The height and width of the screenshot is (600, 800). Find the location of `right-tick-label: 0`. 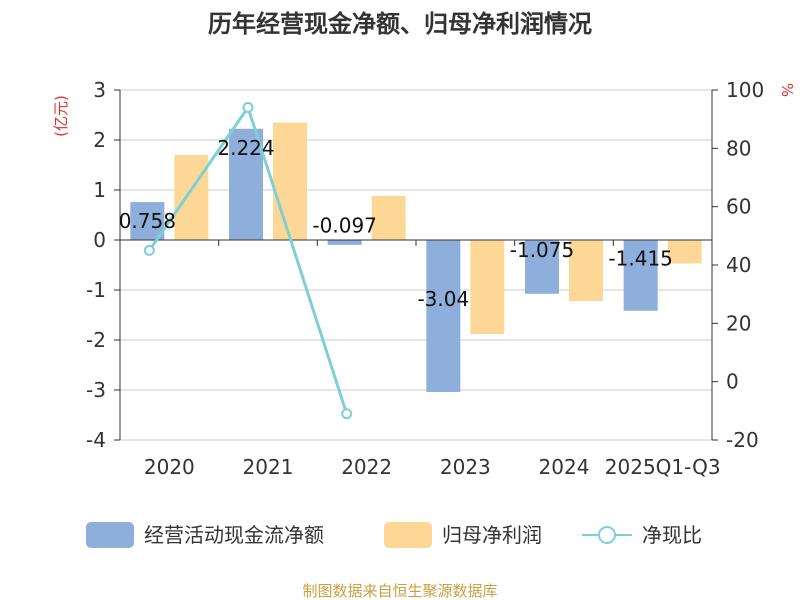

right-tick-label: 0 is located at coordinates (732, 382).